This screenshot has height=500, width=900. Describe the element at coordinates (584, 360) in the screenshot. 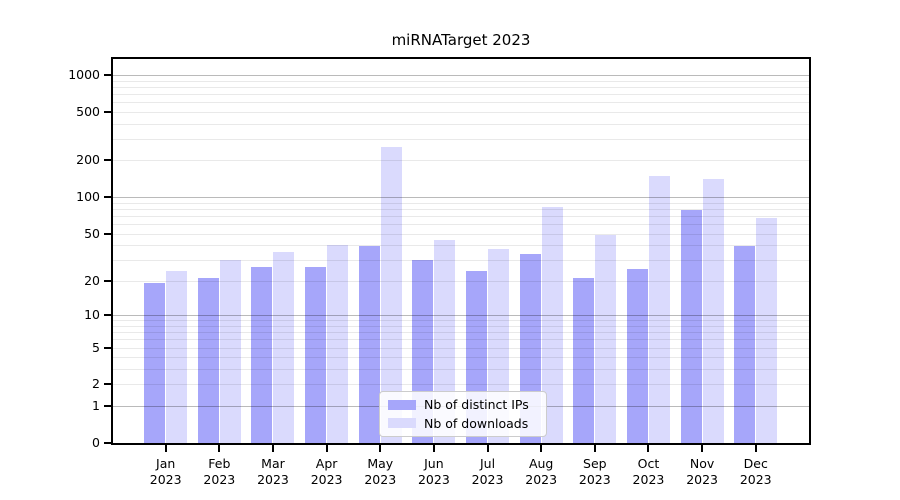

I see `bar-distinct-ips-sep` at that location.